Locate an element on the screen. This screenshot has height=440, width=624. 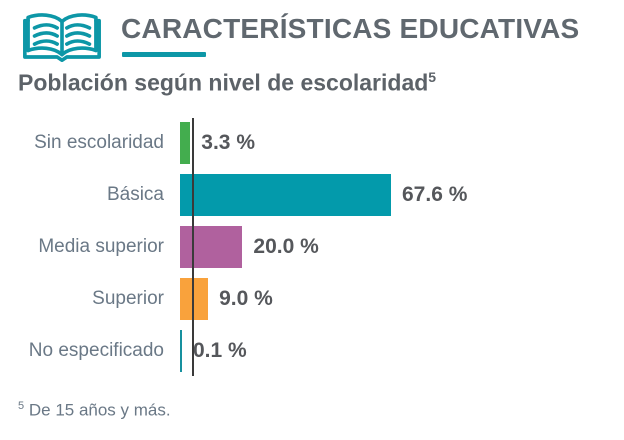
open-book-icon is located at coordinates (62, 36).